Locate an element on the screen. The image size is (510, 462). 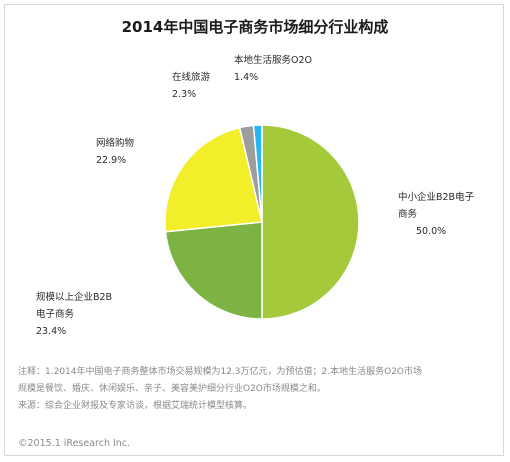
slice-category-label-4: 本地生活服务O2O is located at coordinates (273, 60).